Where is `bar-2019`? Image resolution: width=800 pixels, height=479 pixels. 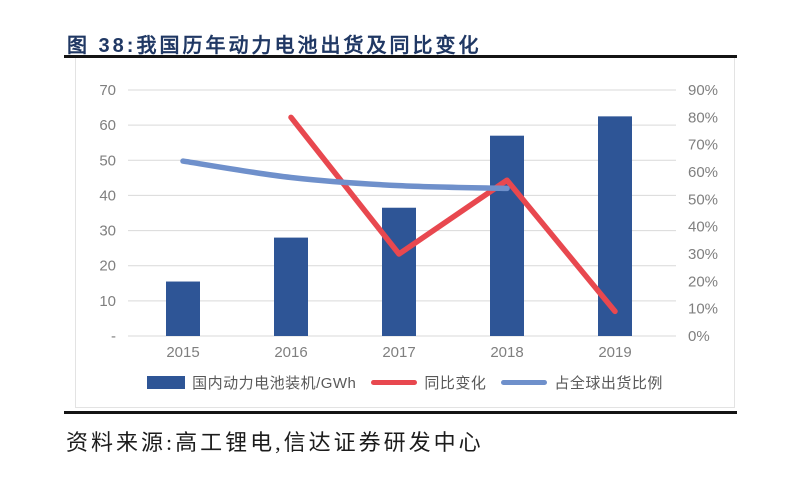 bar-2019 is located at coordinates (615, 226).